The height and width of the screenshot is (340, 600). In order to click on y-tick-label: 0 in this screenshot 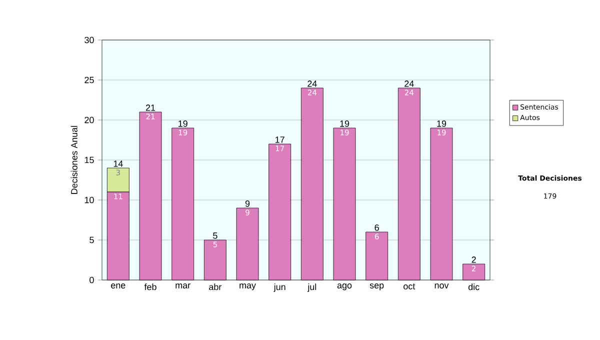, I will do `click(92, 280)`.